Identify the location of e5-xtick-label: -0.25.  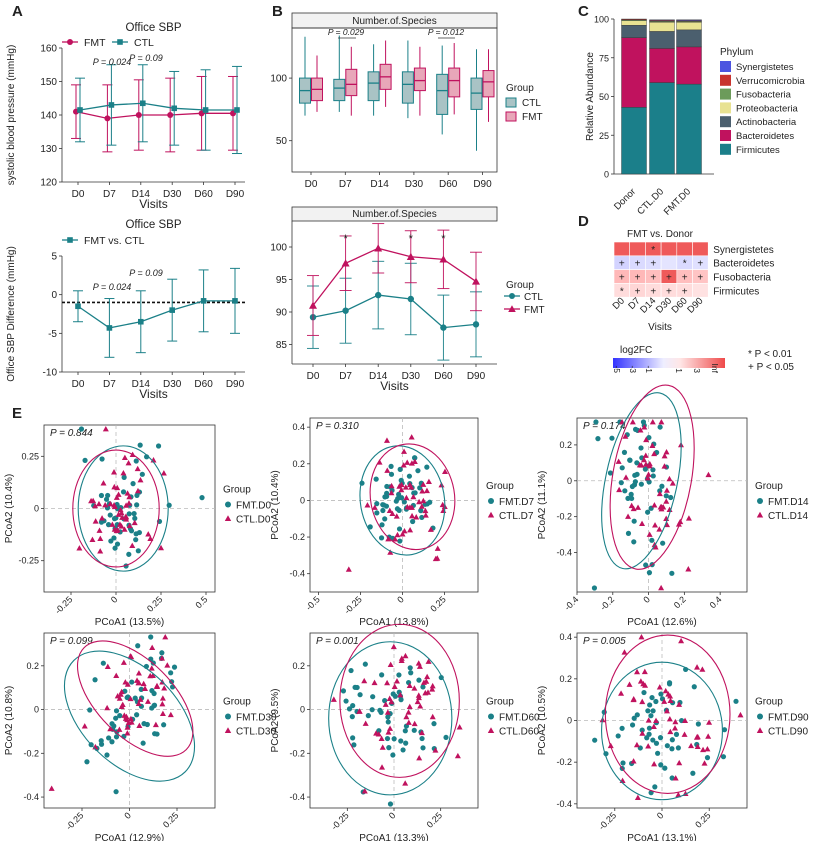
(340, 821).